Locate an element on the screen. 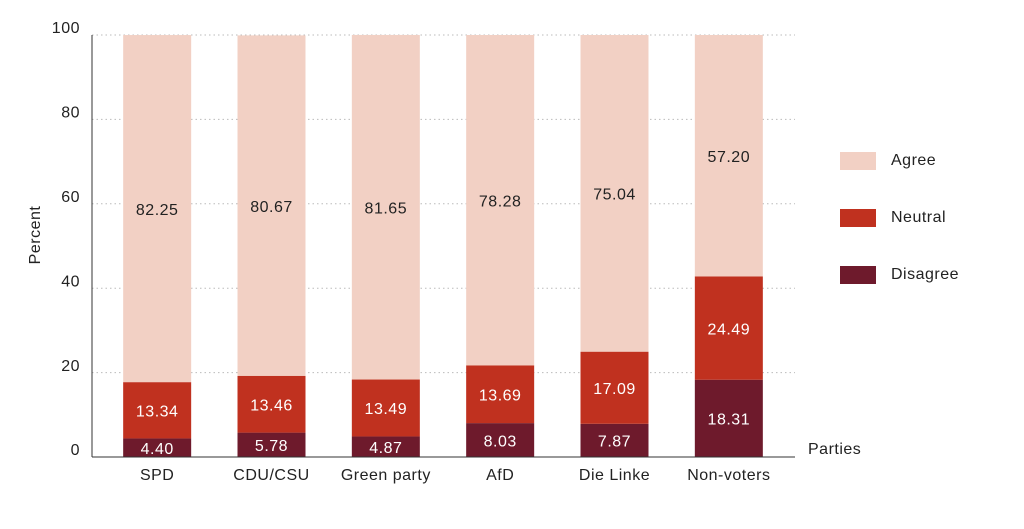  value-label: 7.87 is located at coordinates (614, 442).